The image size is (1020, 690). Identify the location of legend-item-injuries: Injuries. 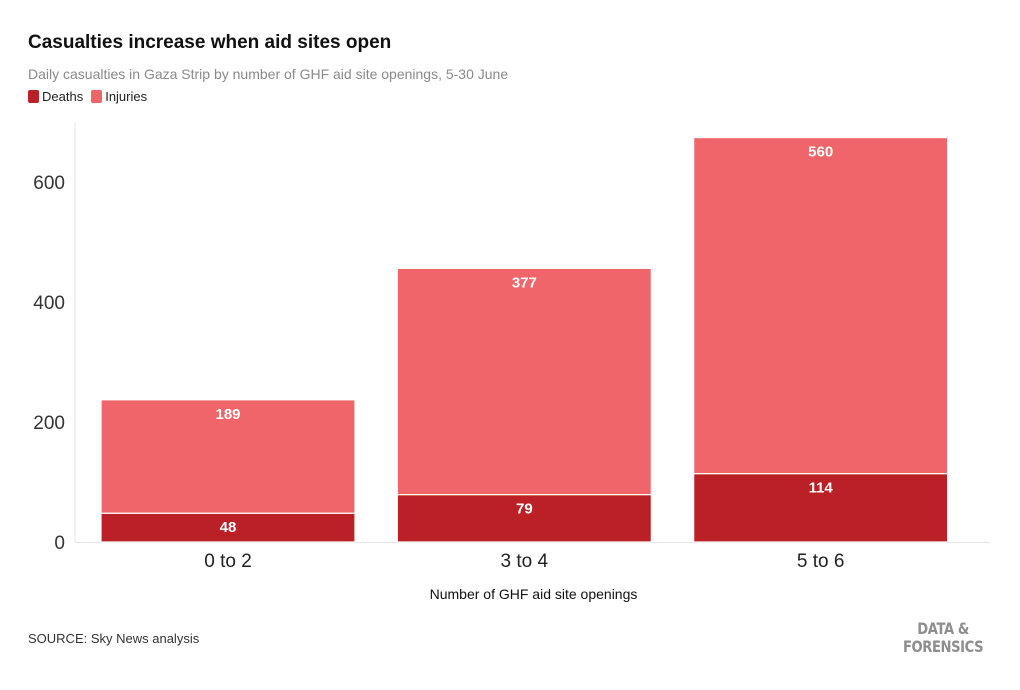
(119, 96).